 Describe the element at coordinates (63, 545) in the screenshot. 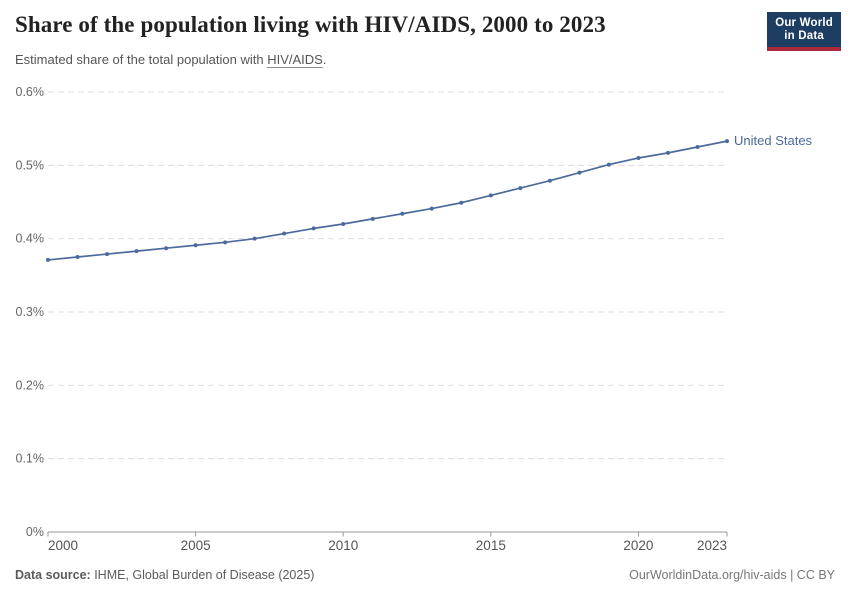

I see `x-axis-tick-label: 2000` at that location.